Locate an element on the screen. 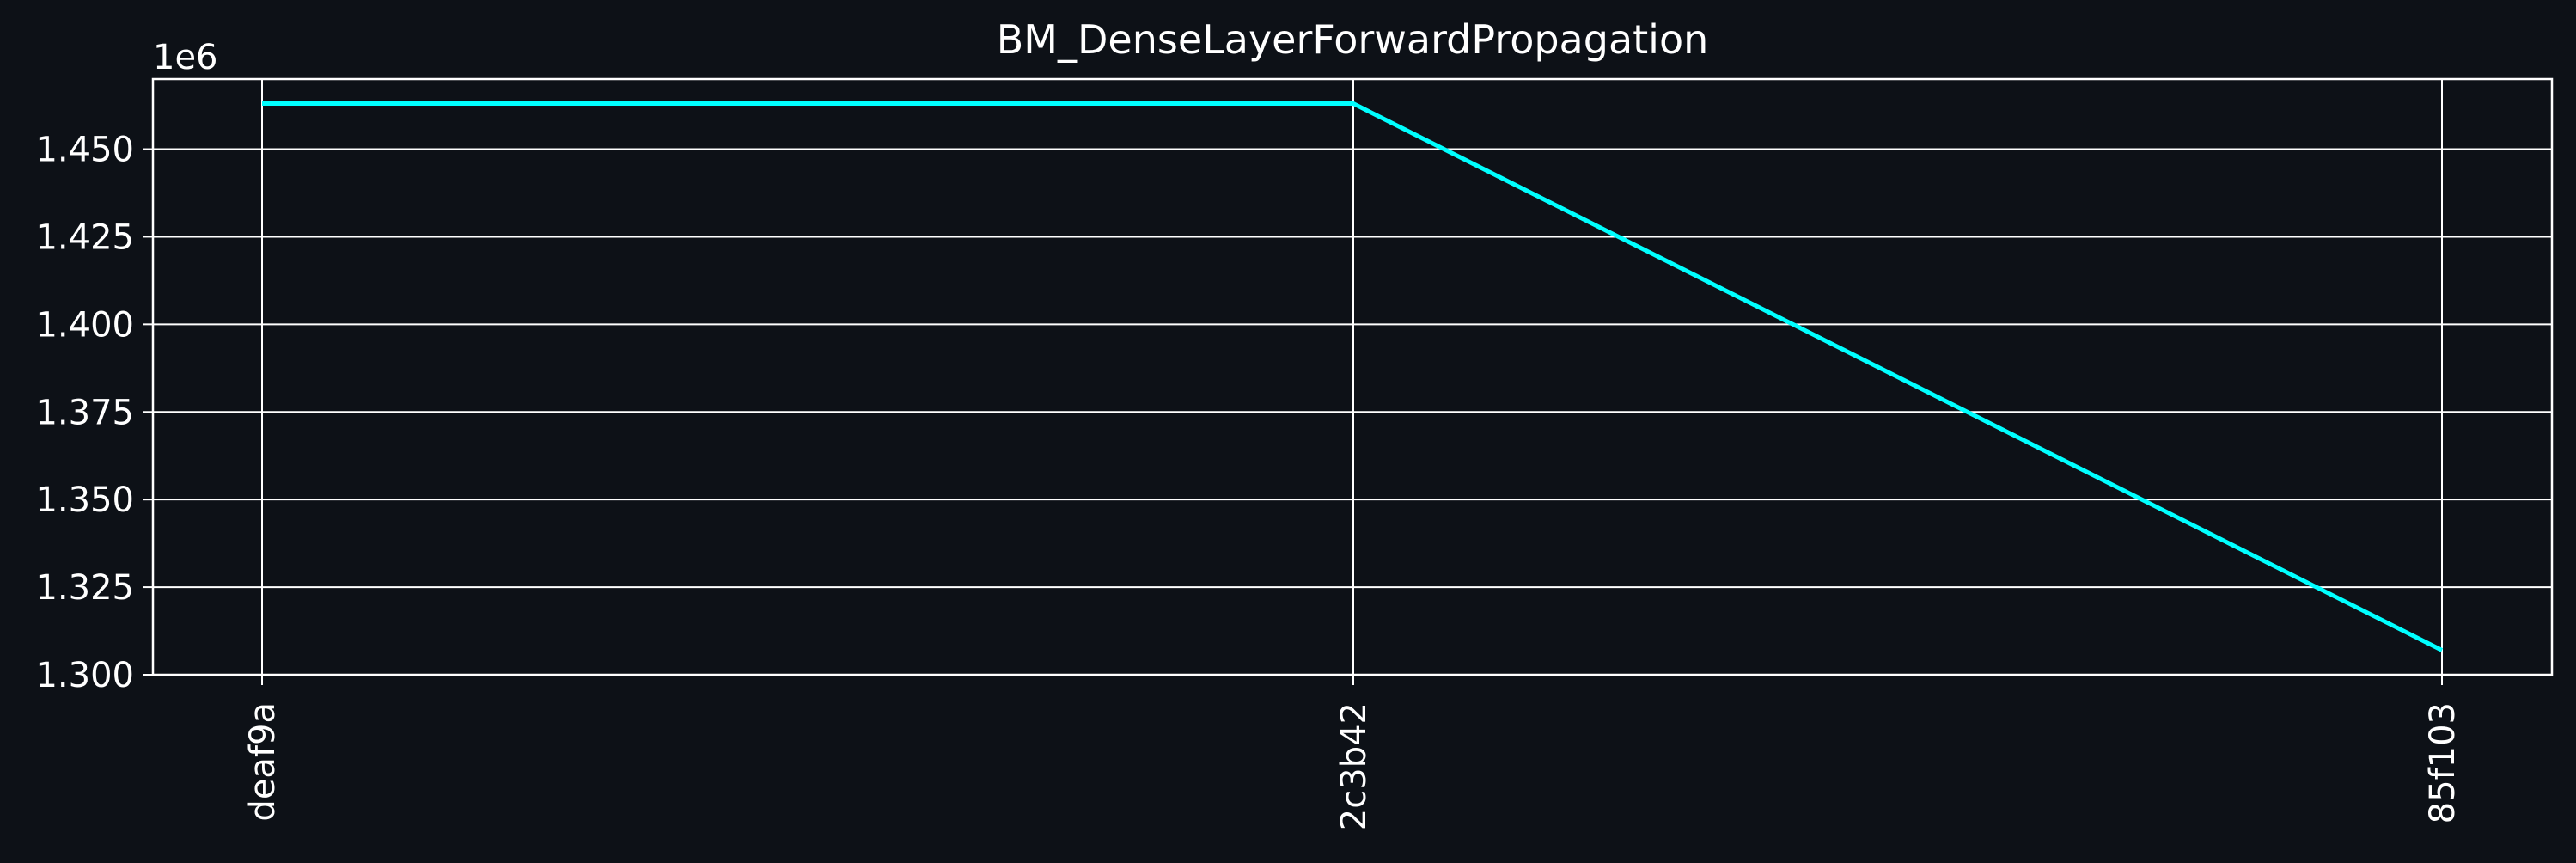 This screenshot has width=2576, height=863. y-tick-label: 1.400 is located at coordinates (84, 325).